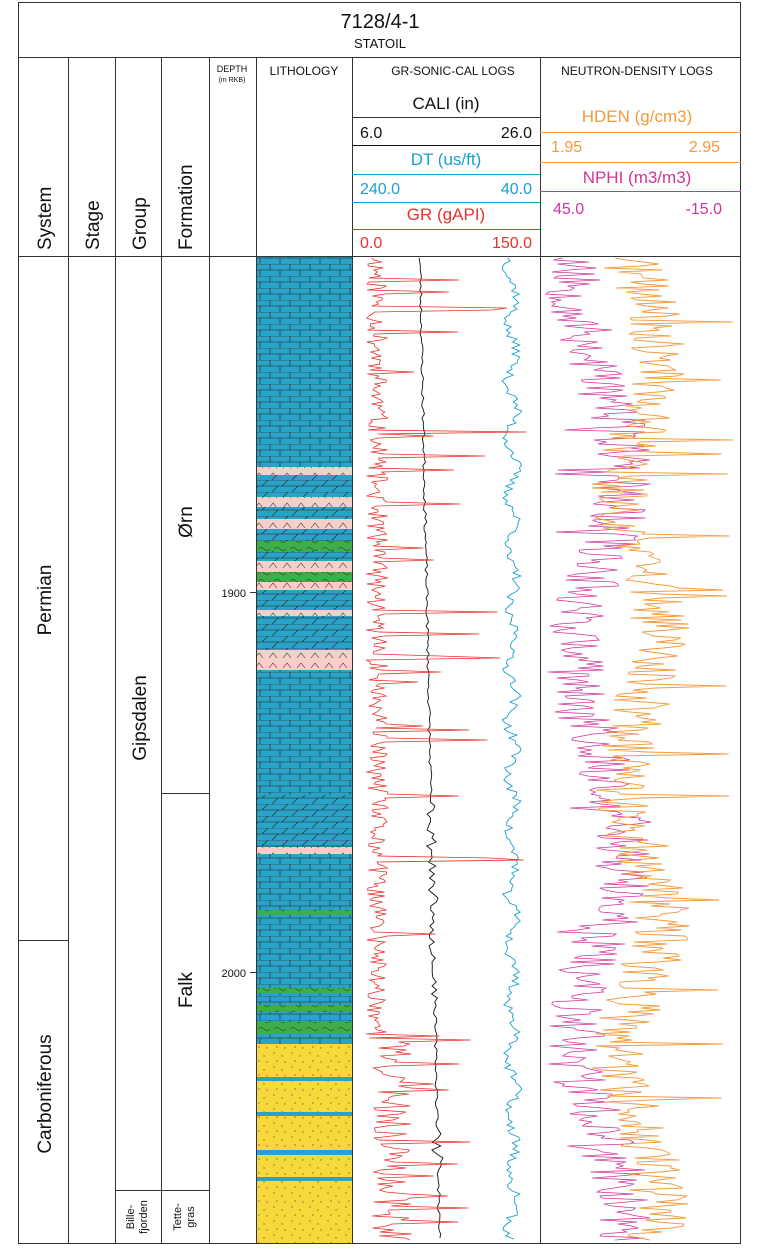  I want to click on gr-max: 150.0, so click(512, 243).